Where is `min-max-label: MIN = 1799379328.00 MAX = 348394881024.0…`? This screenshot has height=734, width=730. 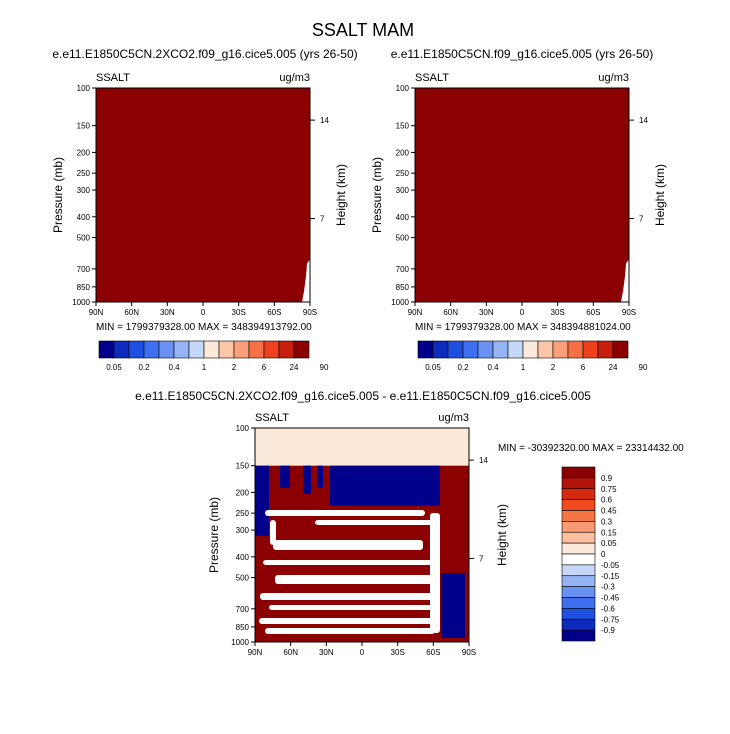 min-max-label: MIN = 1799379328.00 MAX = 348394881024.0… is located at coordinates (523, 327).